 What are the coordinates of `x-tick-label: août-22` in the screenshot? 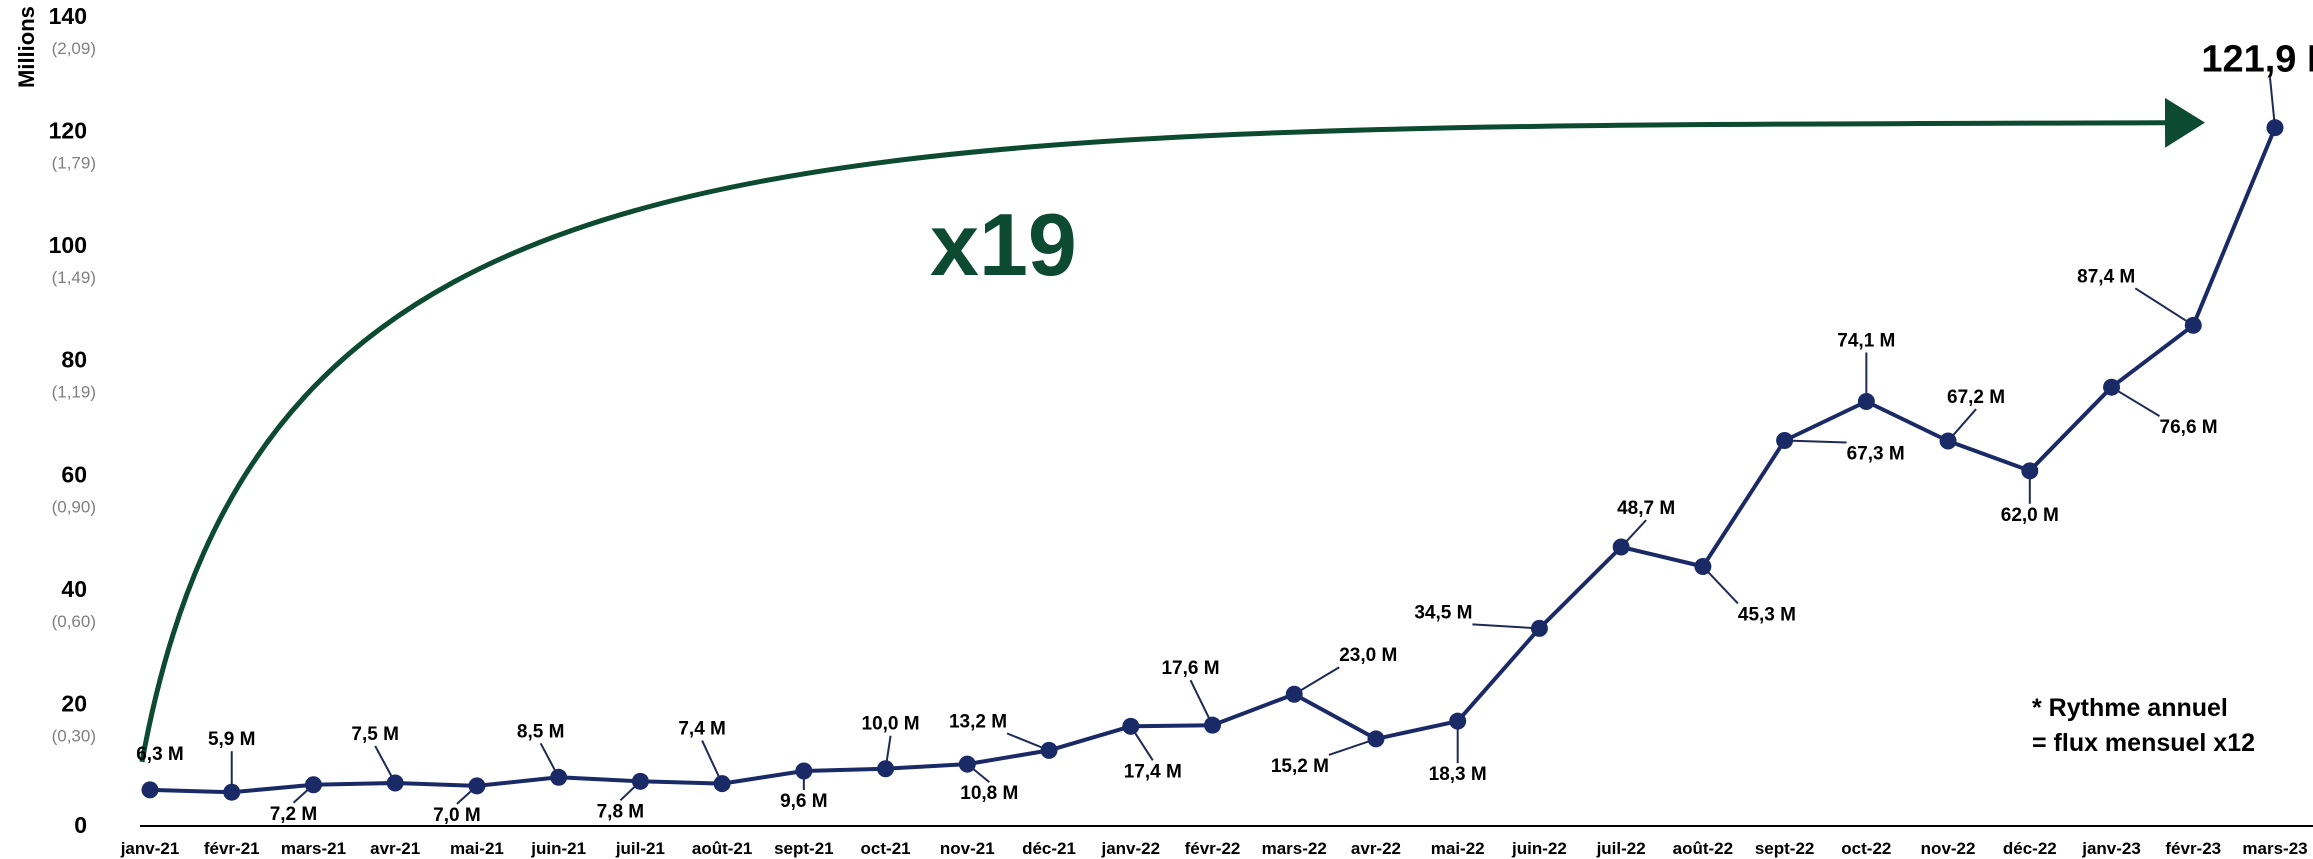 It's located at (1703, 848).